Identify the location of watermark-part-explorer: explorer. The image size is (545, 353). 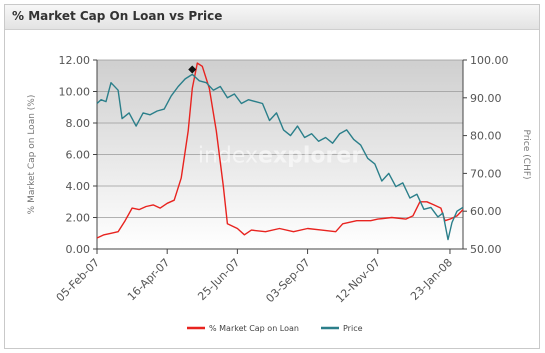
(310, 156).